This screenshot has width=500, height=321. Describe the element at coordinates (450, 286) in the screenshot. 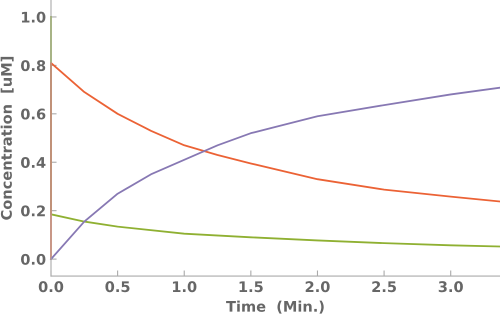

I see `x-tick-label: 3.0` at that location.